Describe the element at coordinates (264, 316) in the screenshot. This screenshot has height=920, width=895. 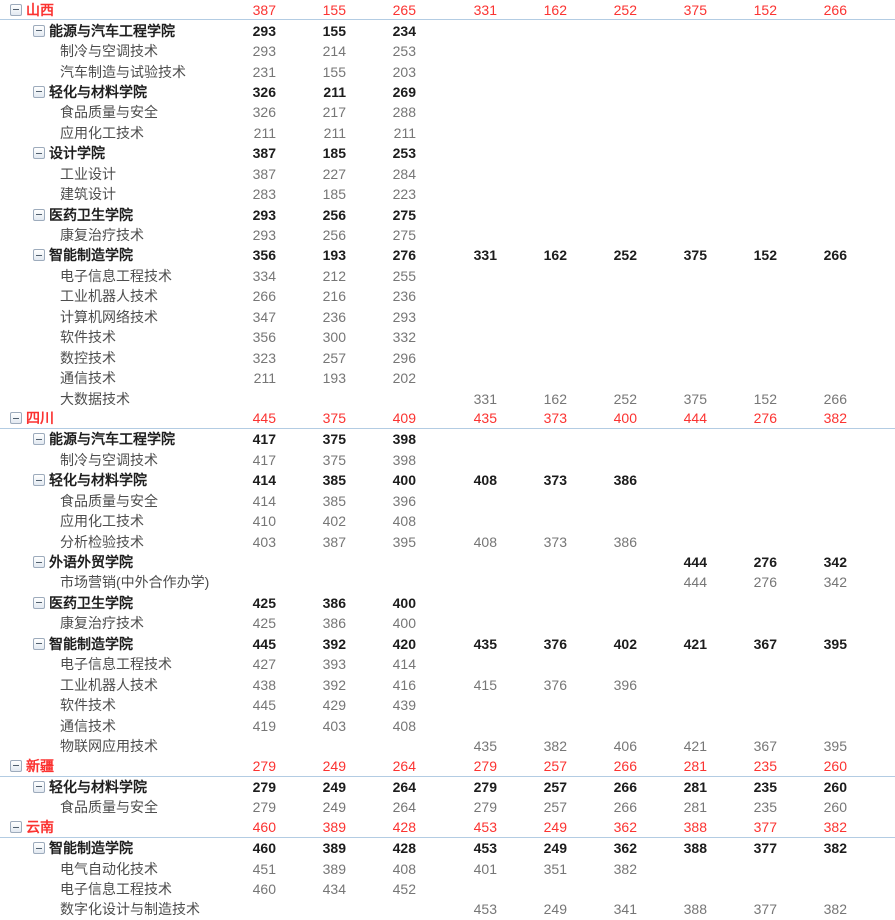
I see `value-cell: 347` at that location.